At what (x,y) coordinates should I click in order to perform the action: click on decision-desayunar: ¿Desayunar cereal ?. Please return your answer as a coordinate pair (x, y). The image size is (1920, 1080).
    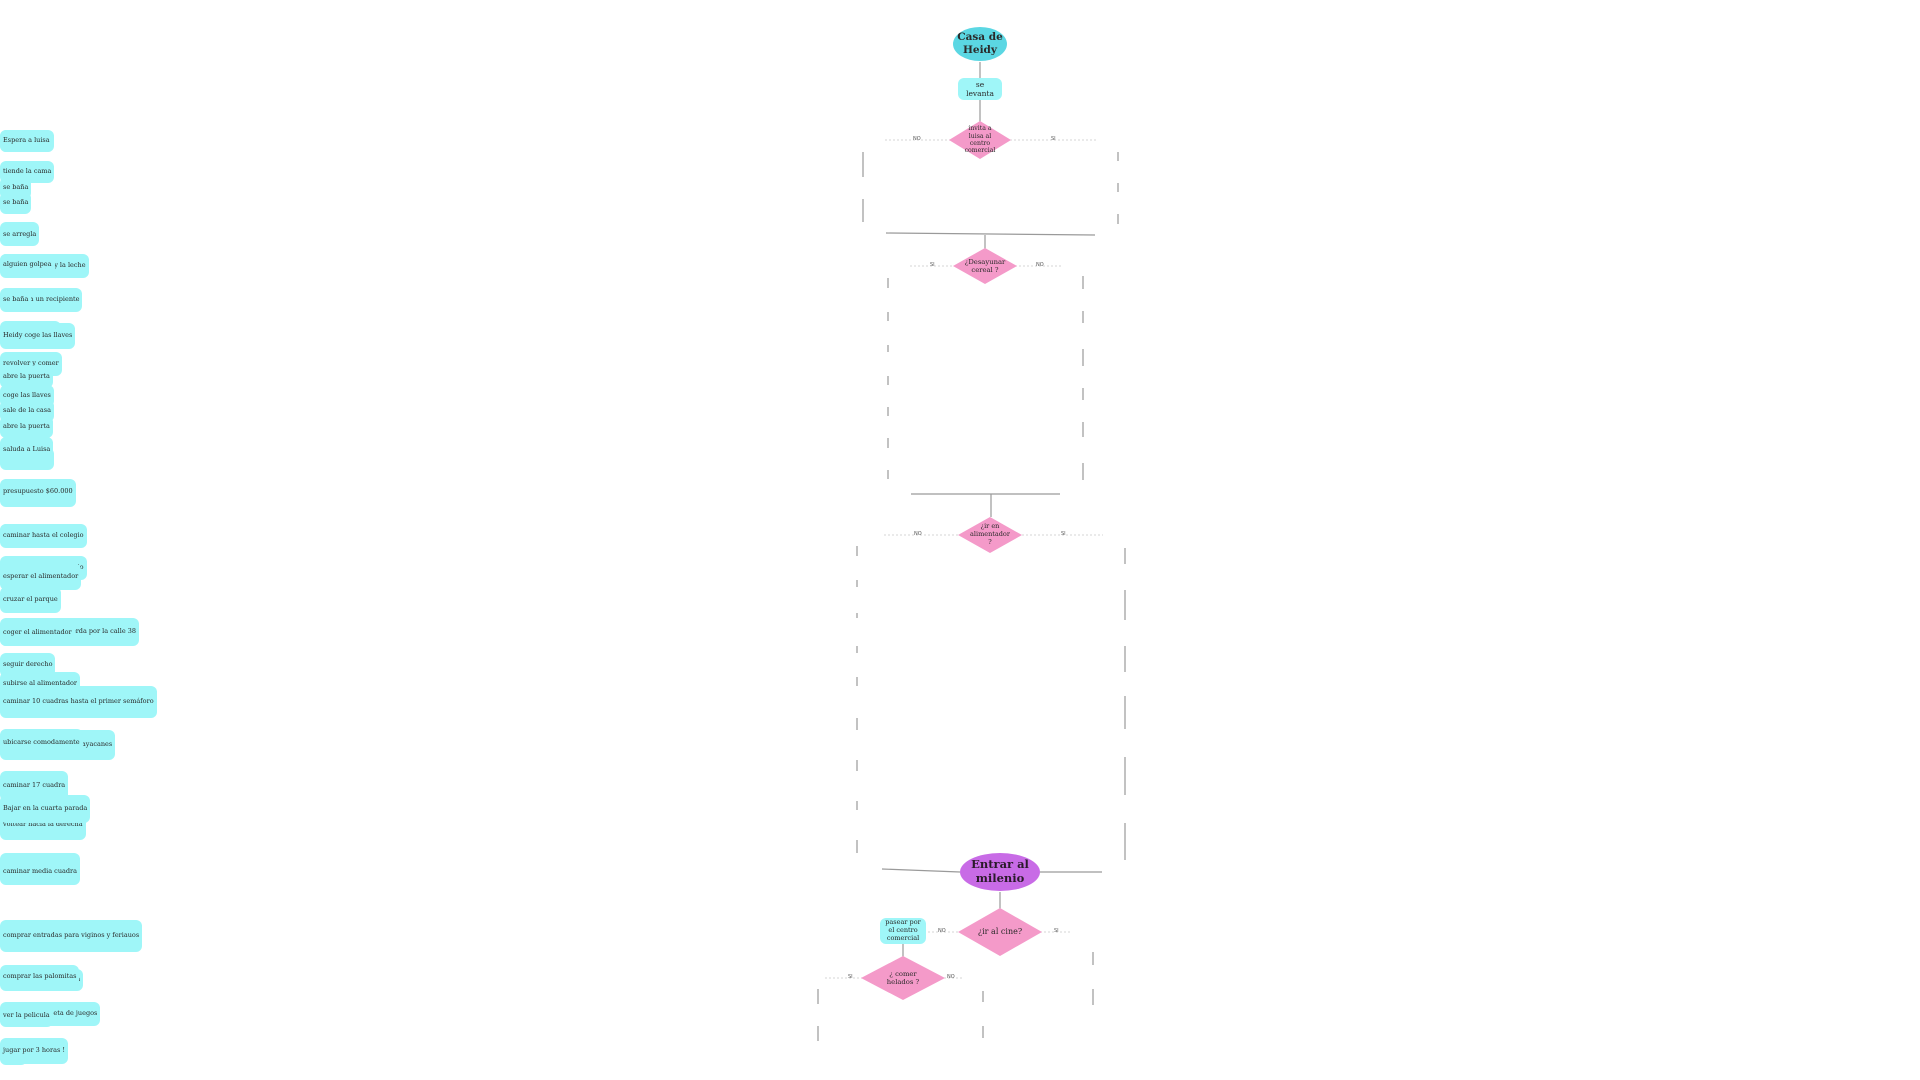
    Looking at the image, I should click on (985, 265).